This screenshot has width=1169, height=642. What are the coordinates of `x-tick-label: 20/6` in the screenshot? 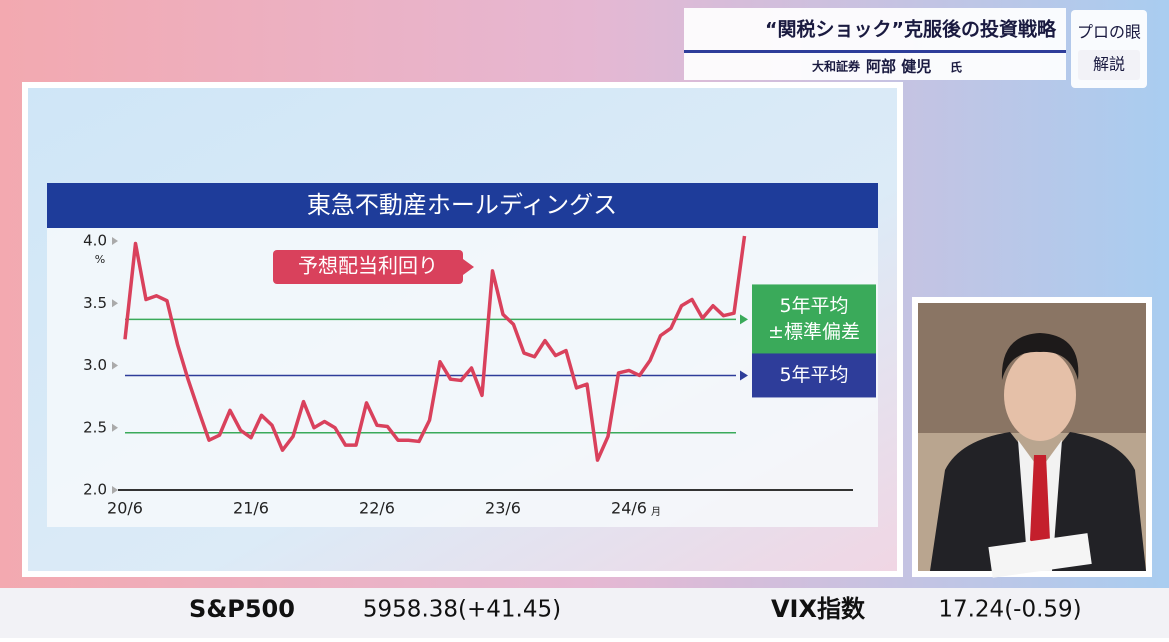 It's located at (125, 508).